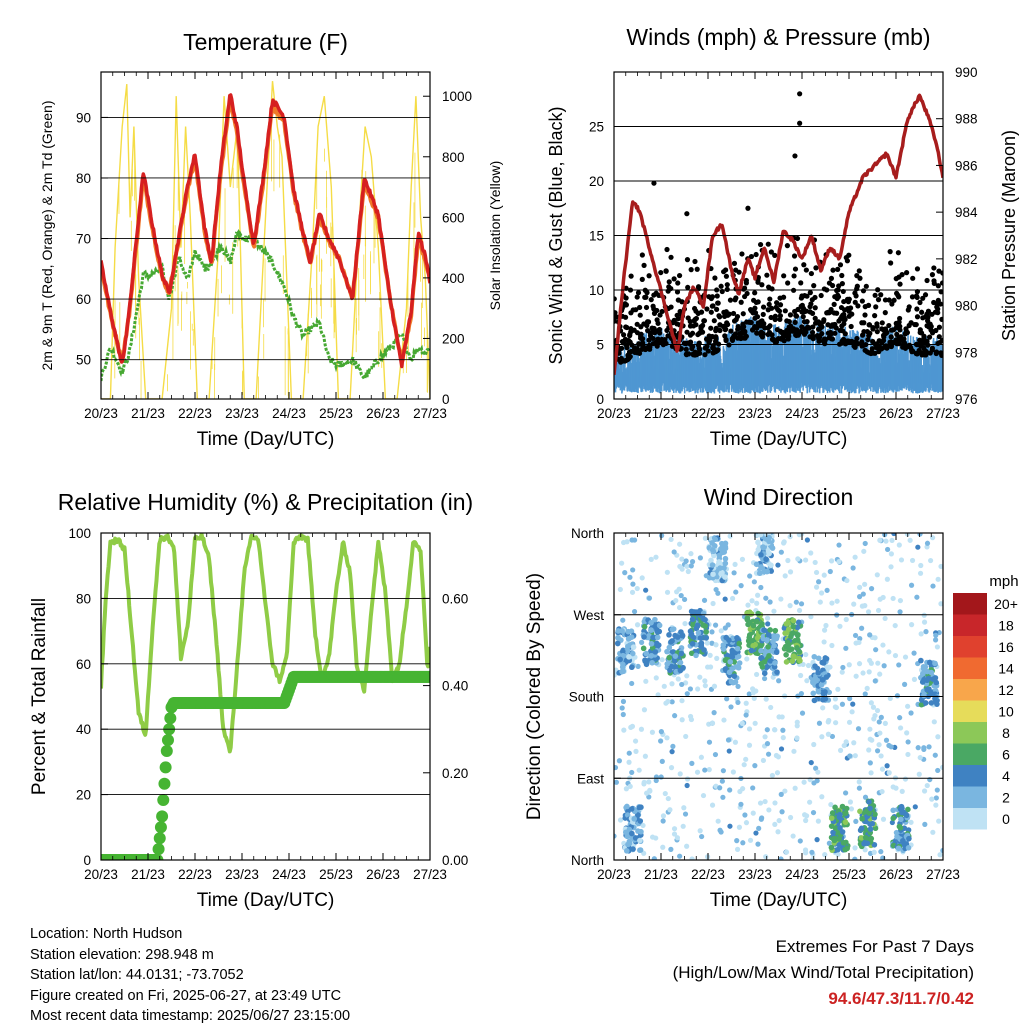 This screenshot has width=1024, height=1027. I want to click on colorbar-label: 20+, so click(1006, 604).